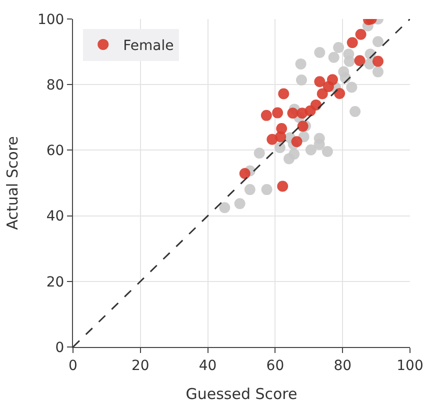  What do you see at coordinates (13, 183) in the screenshot?
I see `y-axis-title: Actual Score` at bounding box center [13, 183].